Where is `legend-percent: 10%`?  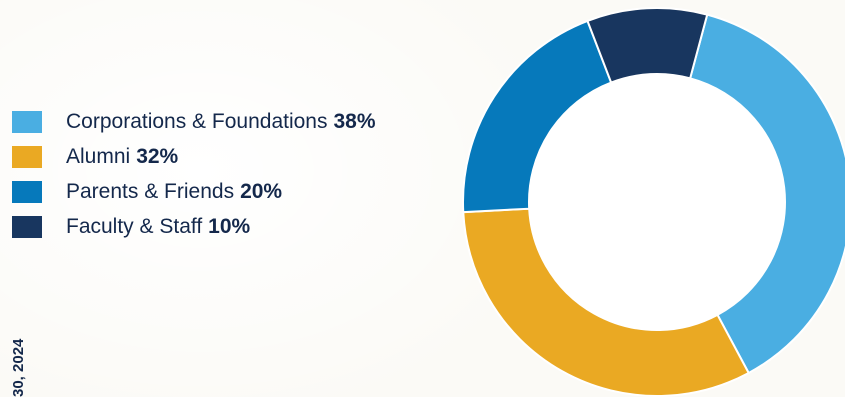
legend-percent: 10% is located at coordinates (229, 226).